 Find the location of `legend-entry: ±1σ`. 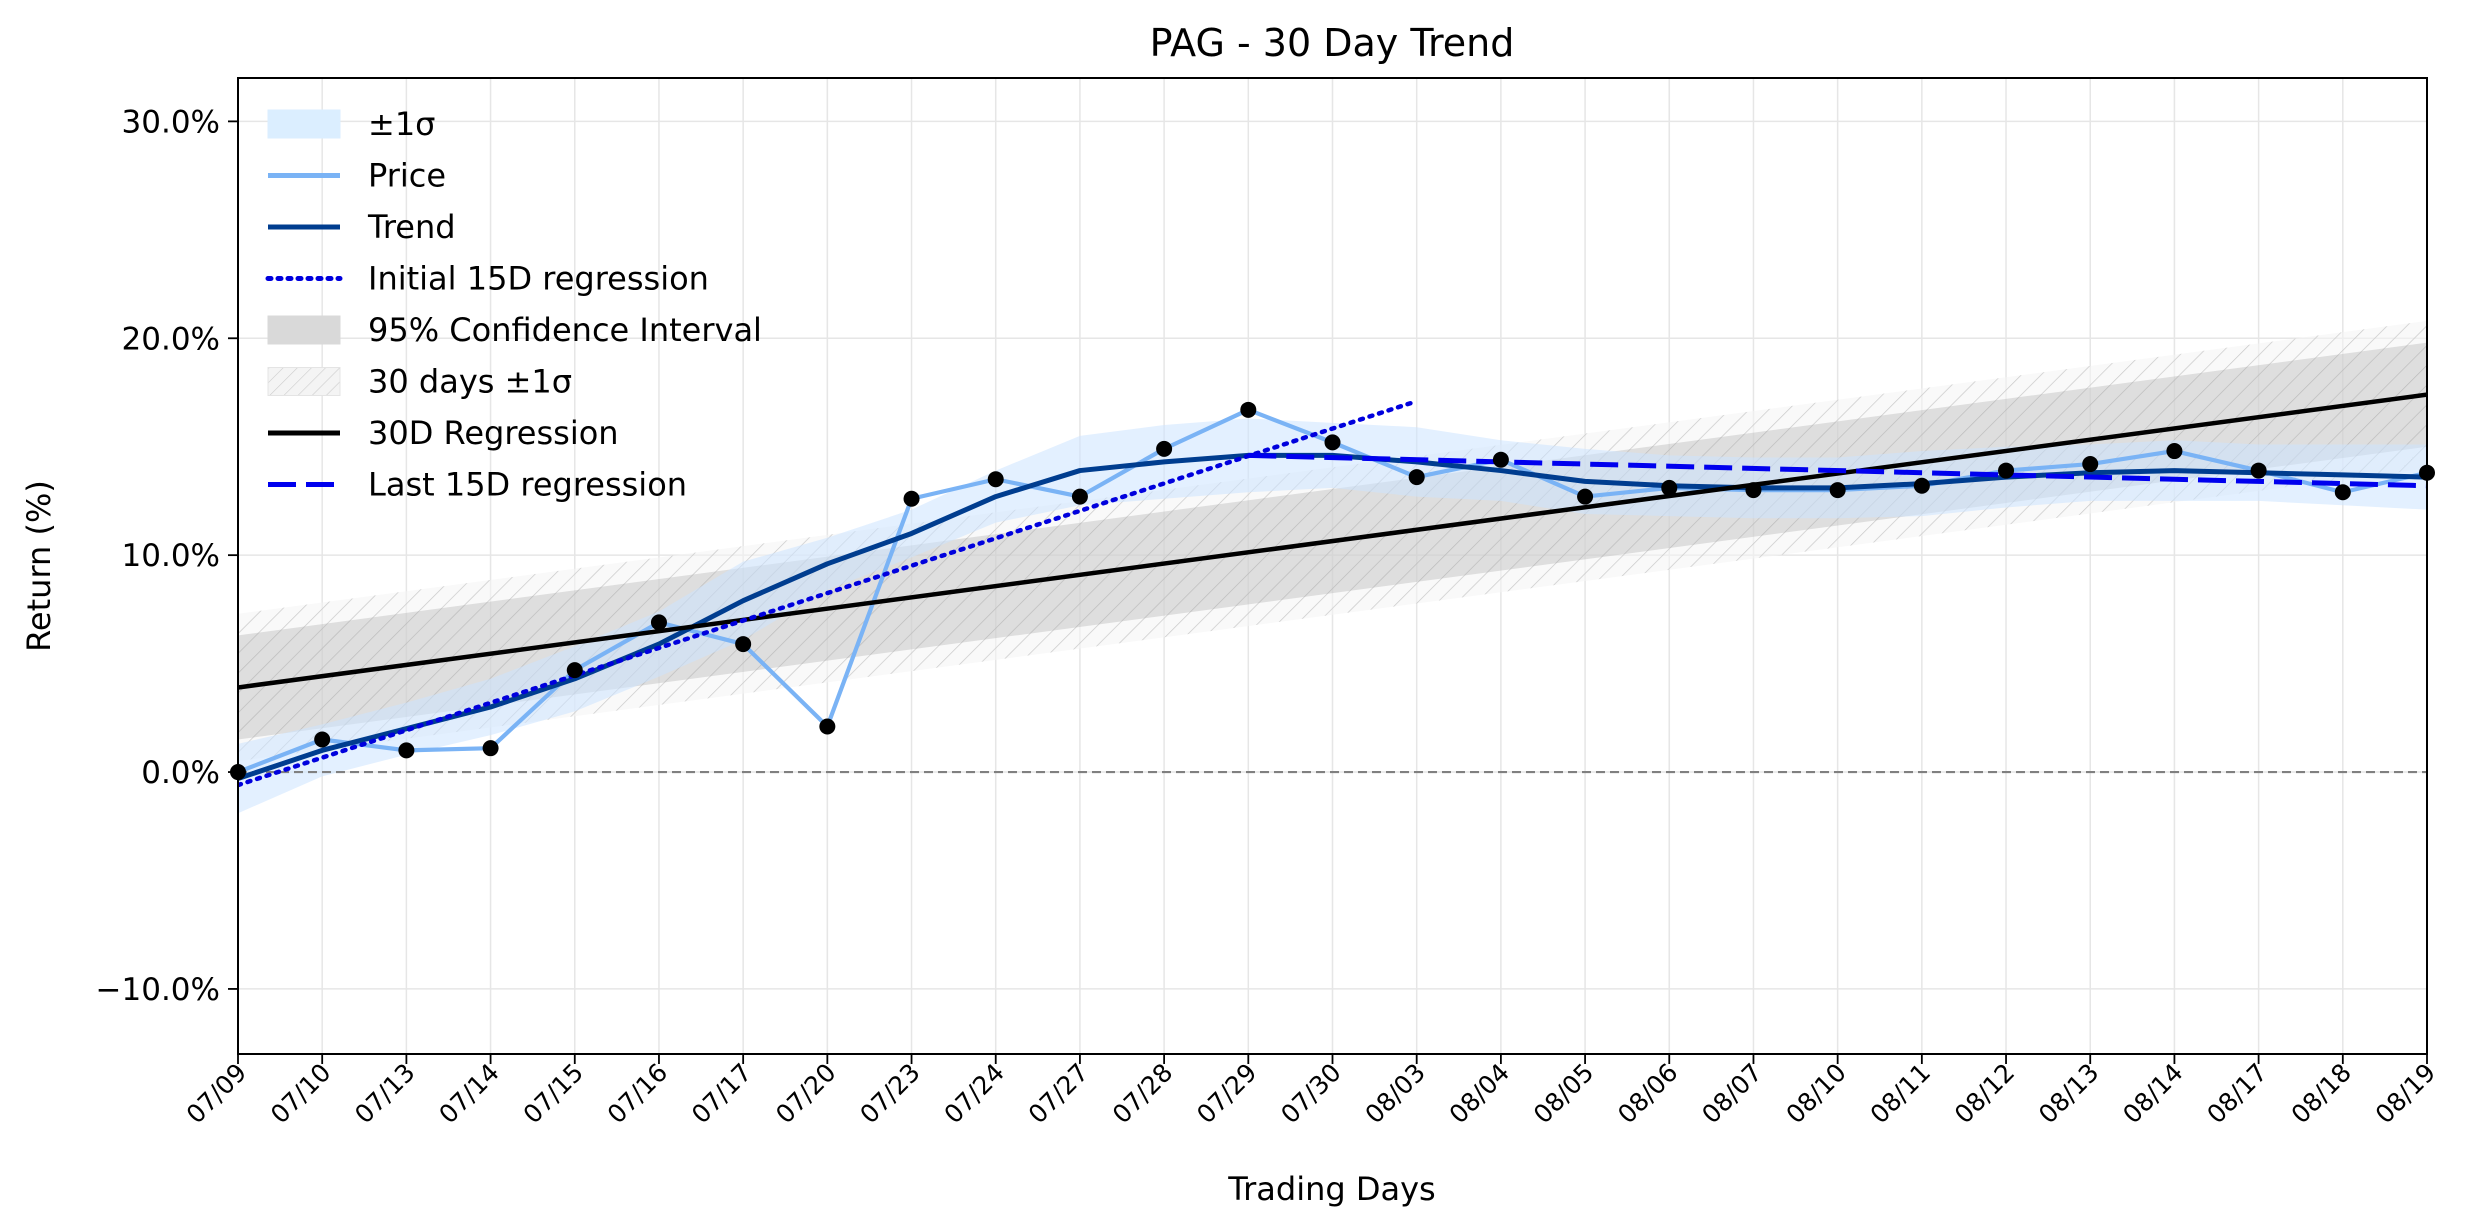

legend-entry: ±1σ is located at coordinates (351, 124).